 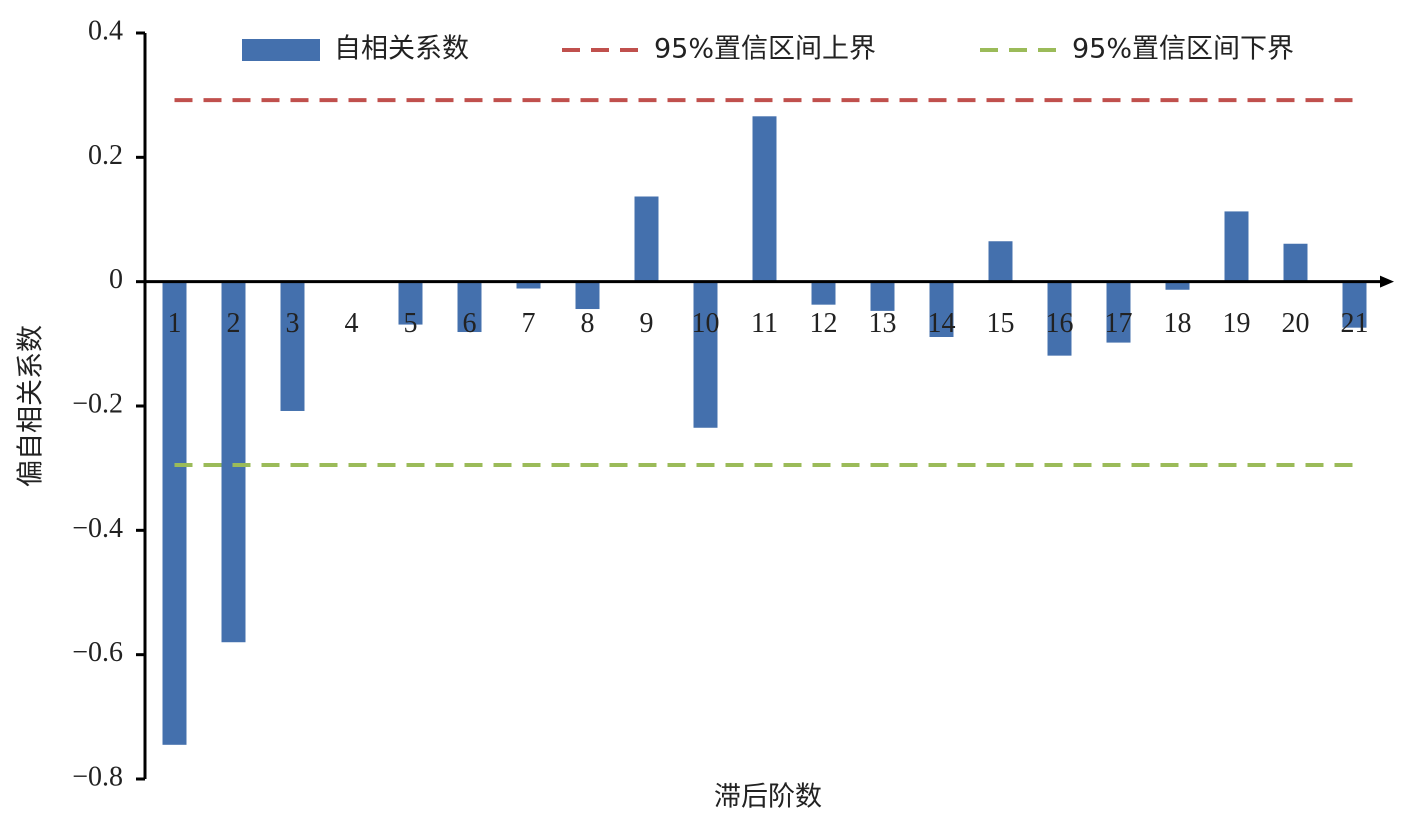 What do you see at coordinates (175, 323) in the screenshot?
I see `x-tick-label: 1` at bounding box center [175, 323].